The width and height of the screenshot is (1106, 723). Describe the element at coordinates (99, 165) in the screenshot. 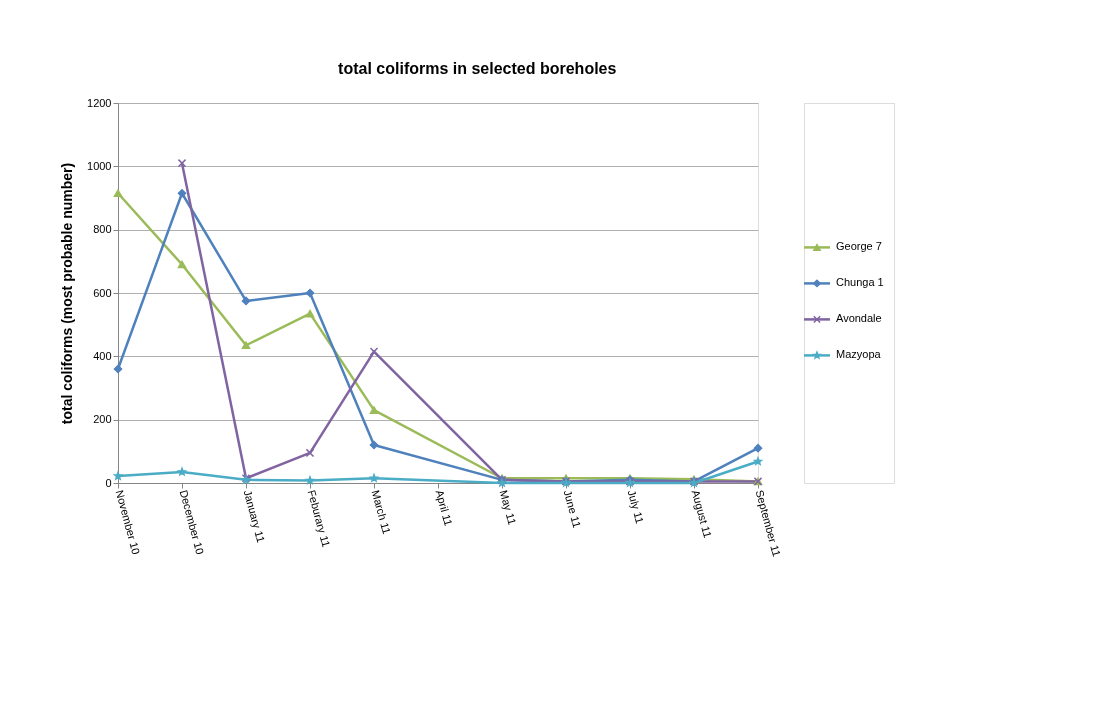

I see `y-tick-label: 1000` at that location.